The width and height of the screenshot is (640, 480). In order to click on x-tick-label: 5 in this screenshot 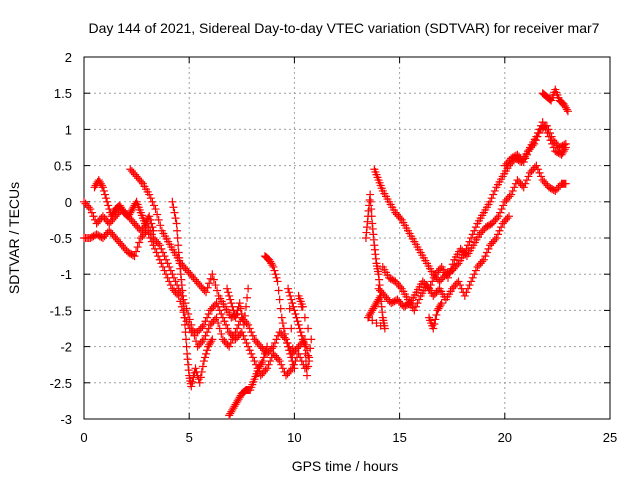, I will do `click(189, 437)`.